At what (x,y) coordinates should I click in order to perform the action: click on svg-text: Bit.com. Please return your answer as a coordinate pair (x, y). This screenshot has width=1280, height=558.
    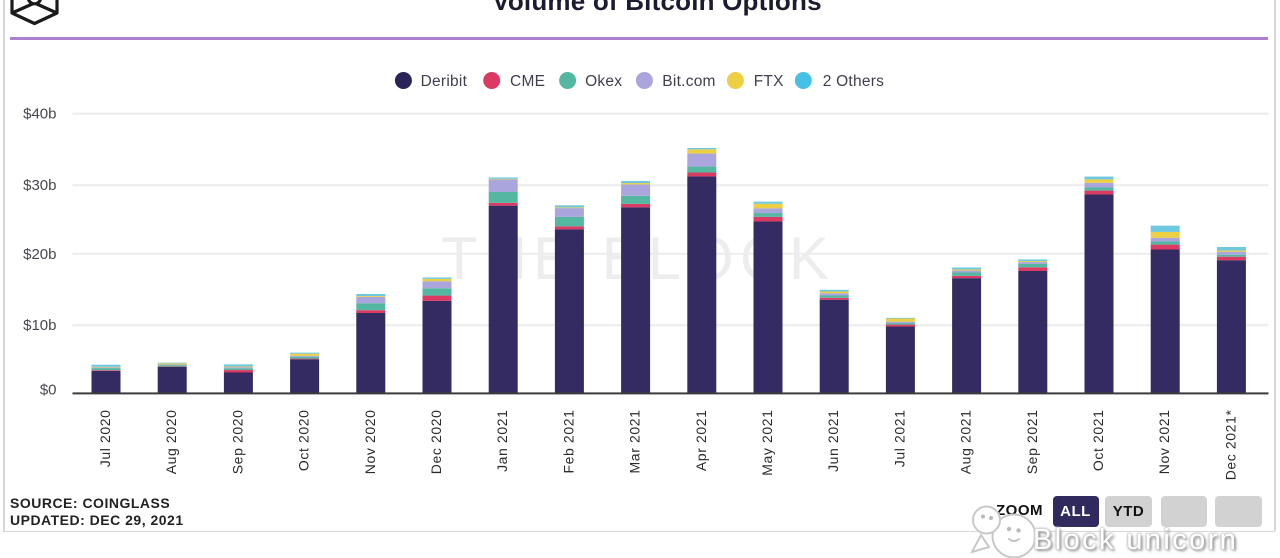
    Looking at the image, I should click on (688, 81).